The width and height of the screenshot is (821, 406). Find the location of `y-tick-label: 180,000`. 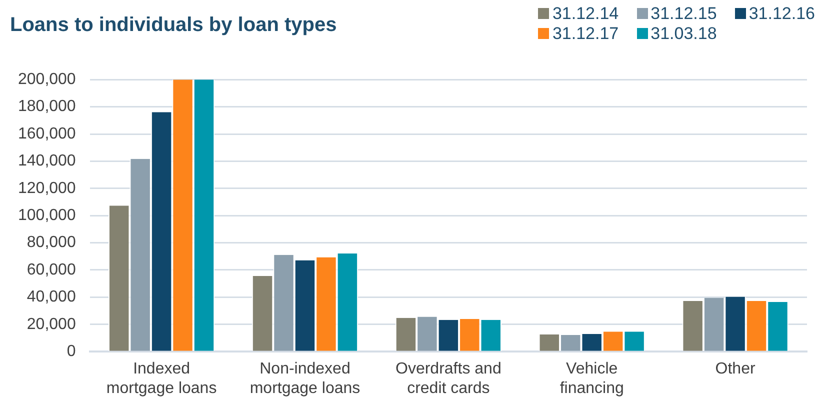

y-tick-label: 180,000 is located at coordinates (47, 107).